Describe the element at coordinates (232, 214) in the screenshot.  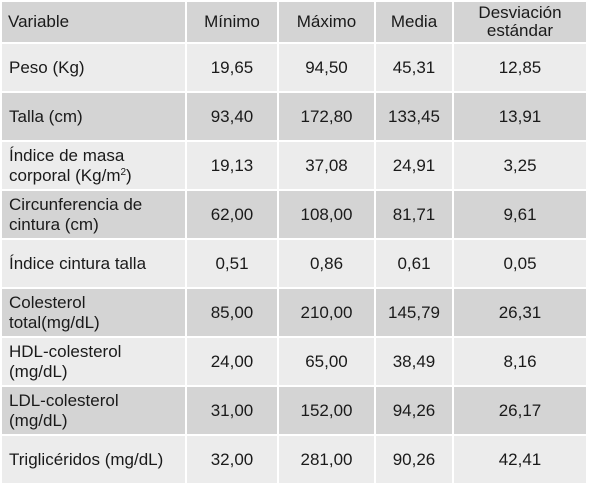
I see `cell-min: 62,00` at that location.